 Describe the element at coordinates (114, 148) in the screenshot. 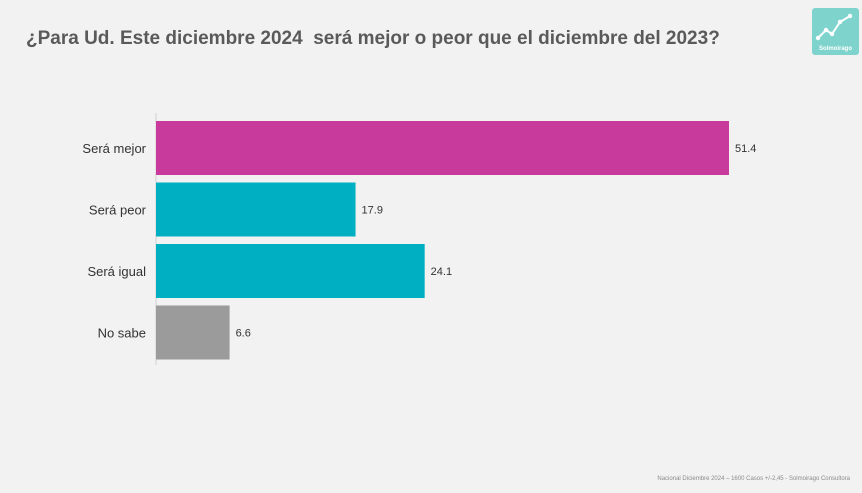

I see `category-label: Será mejor` at that location.